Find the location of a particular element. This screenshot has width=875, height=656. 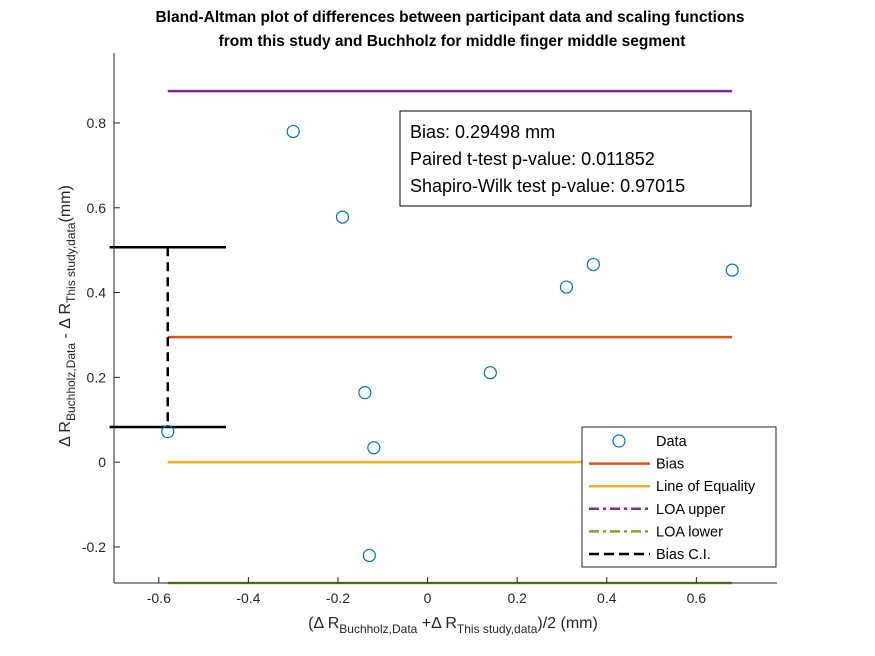

legend-entry: LOA upper is located at coordinates (657, 510).